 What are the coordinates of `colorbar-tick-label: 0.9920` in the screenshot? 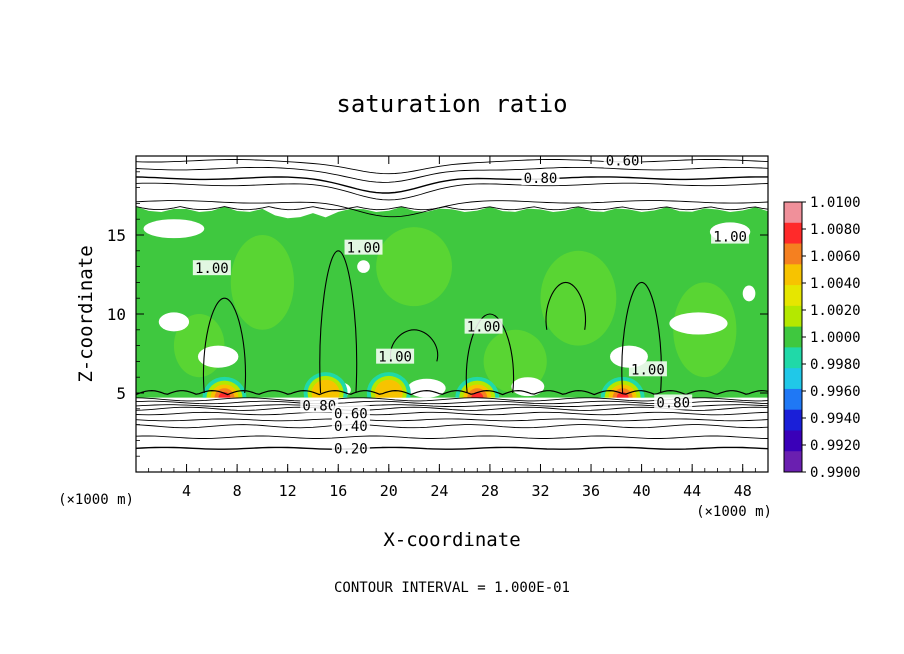 It's located at (835, 446).